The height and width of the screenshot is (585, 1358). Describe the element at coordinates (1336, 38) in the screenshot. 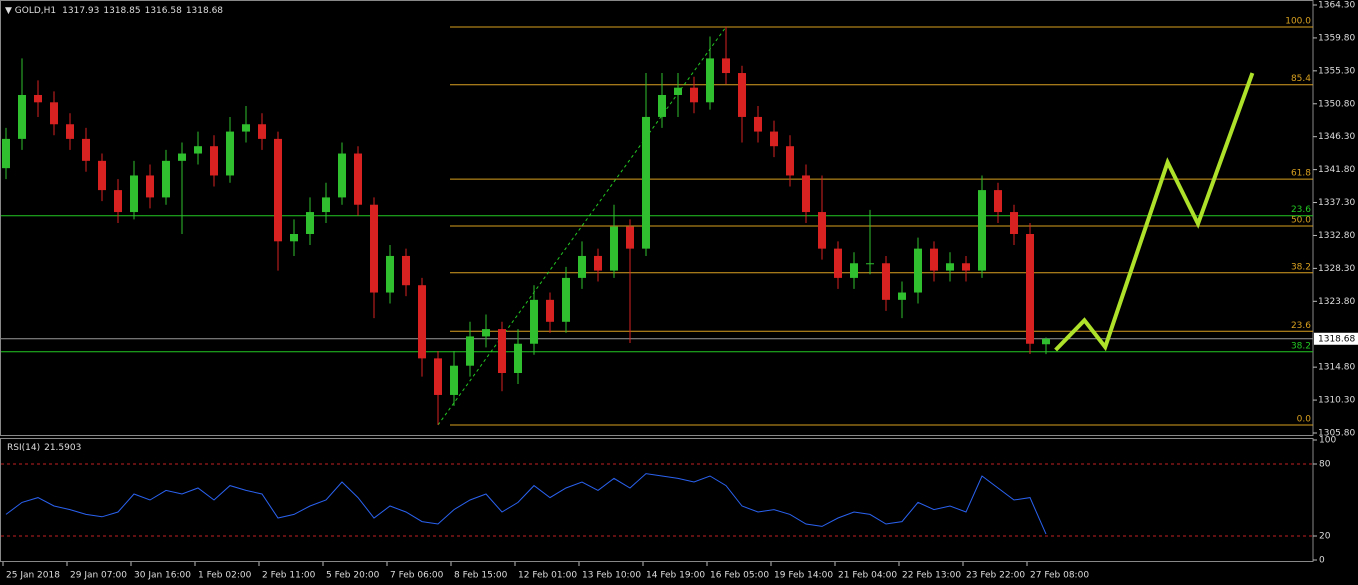

I see `y-tick-label: 1359.80` at that location.